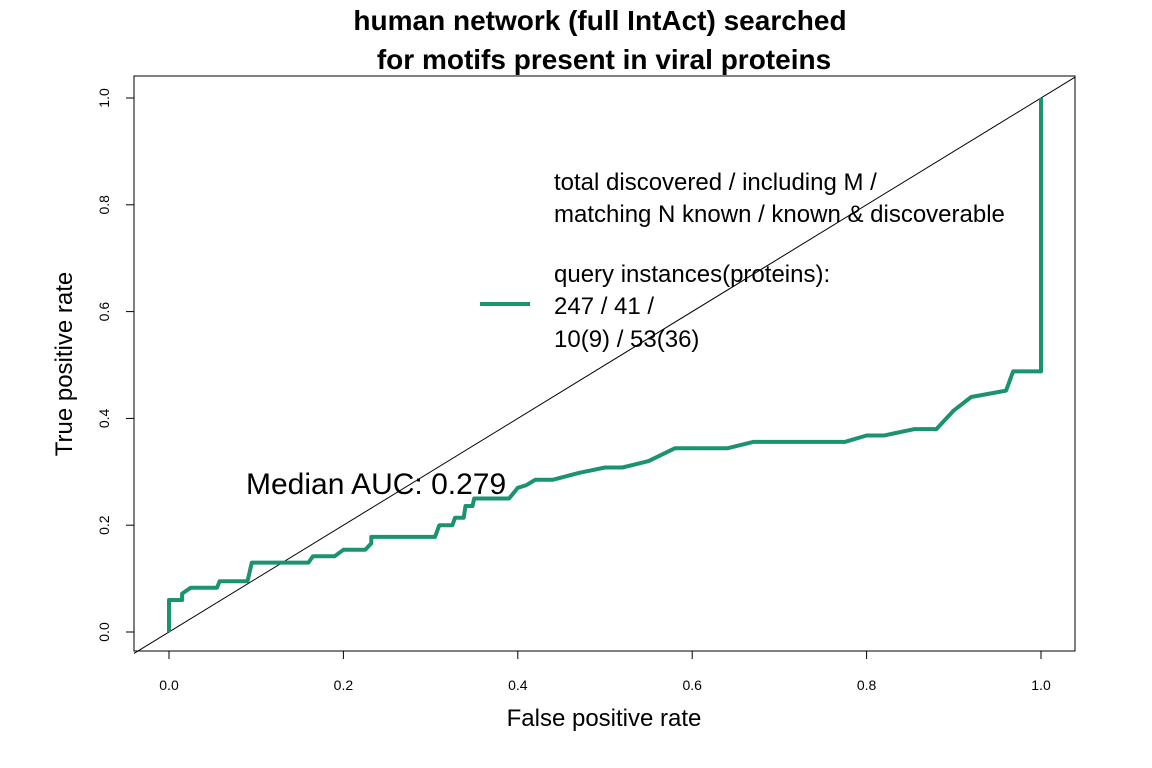 The image size is (1152, 768). I want to click on chart-title-line-1: human network (full IntAct) searched, so click(599, 20).